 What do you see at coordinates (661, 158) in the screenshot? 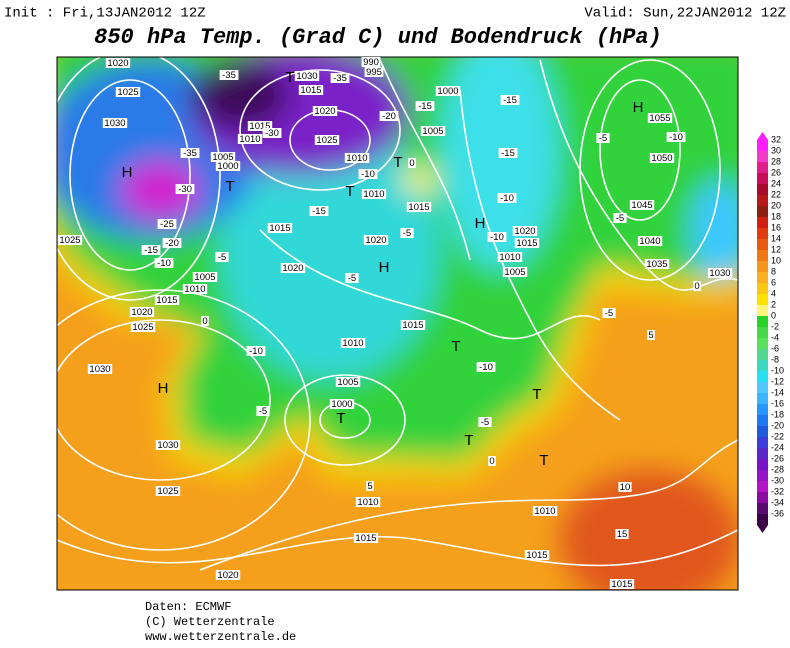
I see `isobar-label: 1050` at bounding box center [661, 158].